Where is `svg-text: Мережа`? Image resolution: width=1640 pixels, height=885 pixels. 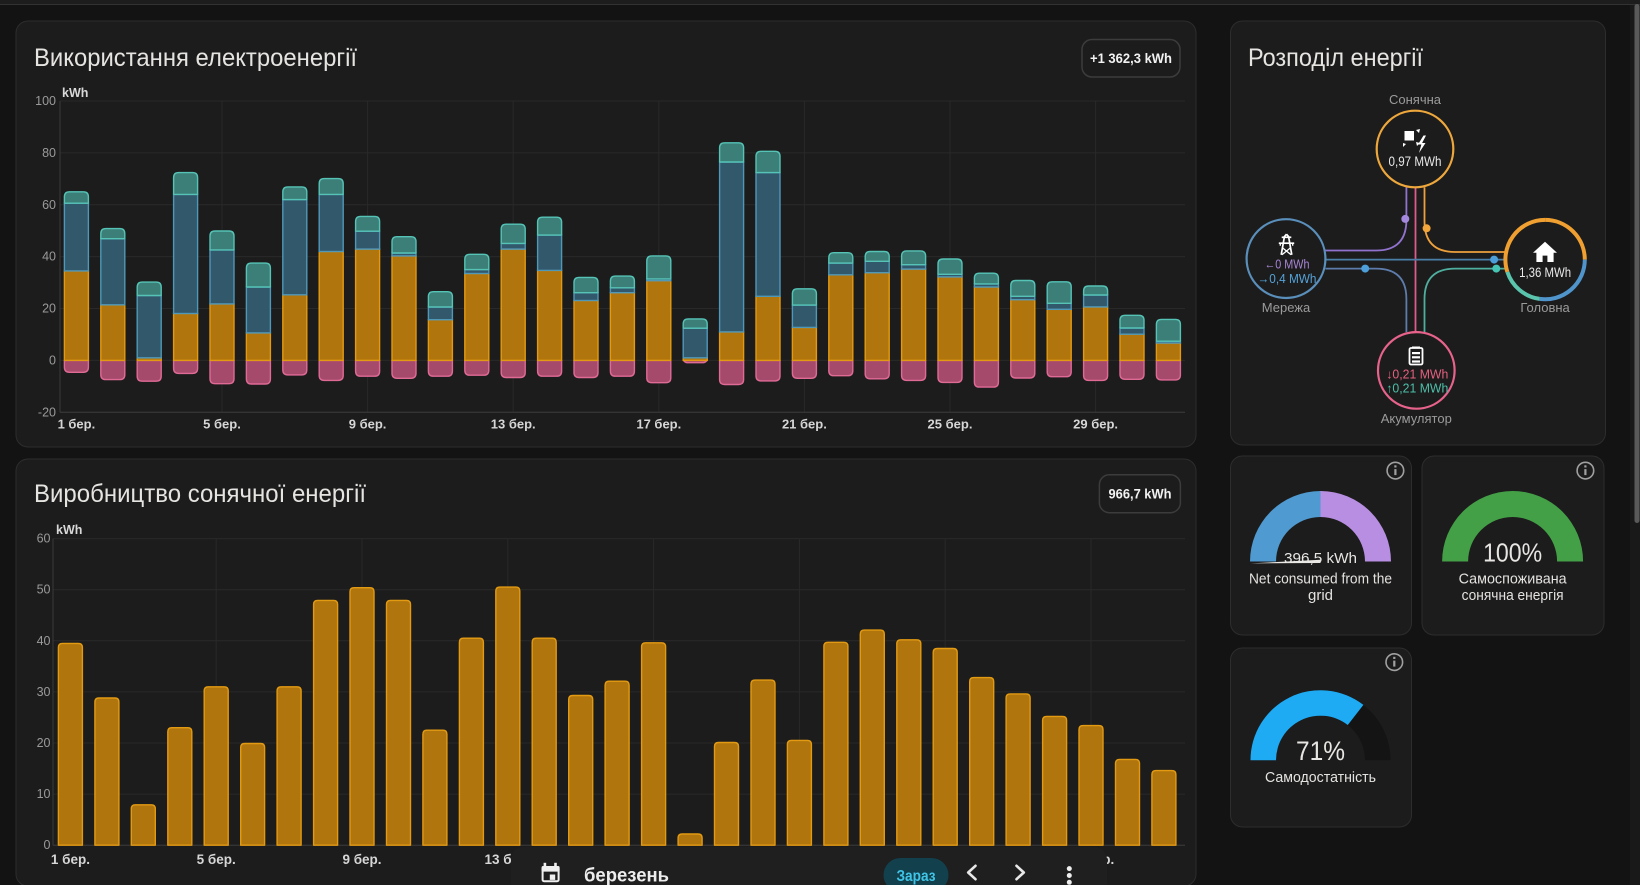 svg-text: Мережа is located at coordinates (1286, 307).